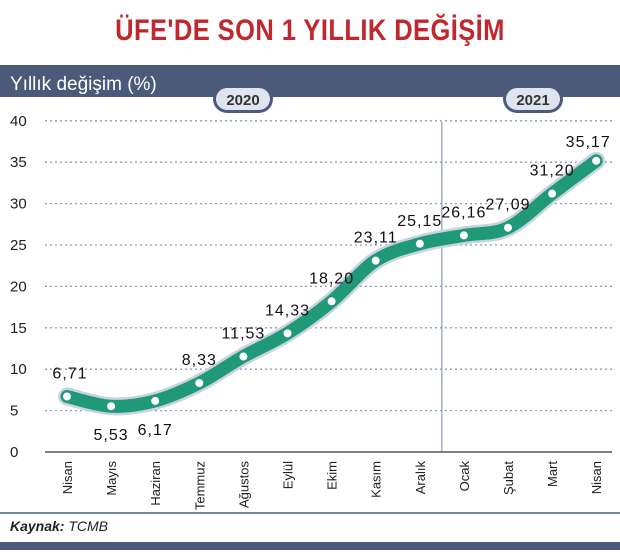  I want to click on x-tick-4: Ağustos, so click(243, 484).